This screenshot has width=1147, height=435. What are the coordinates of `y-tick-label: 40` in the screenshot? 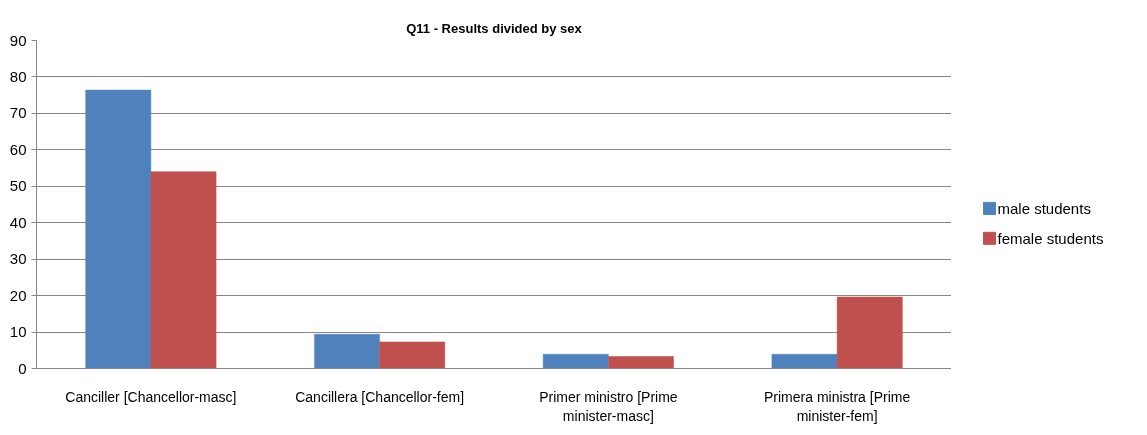 It's located at (18, 222).